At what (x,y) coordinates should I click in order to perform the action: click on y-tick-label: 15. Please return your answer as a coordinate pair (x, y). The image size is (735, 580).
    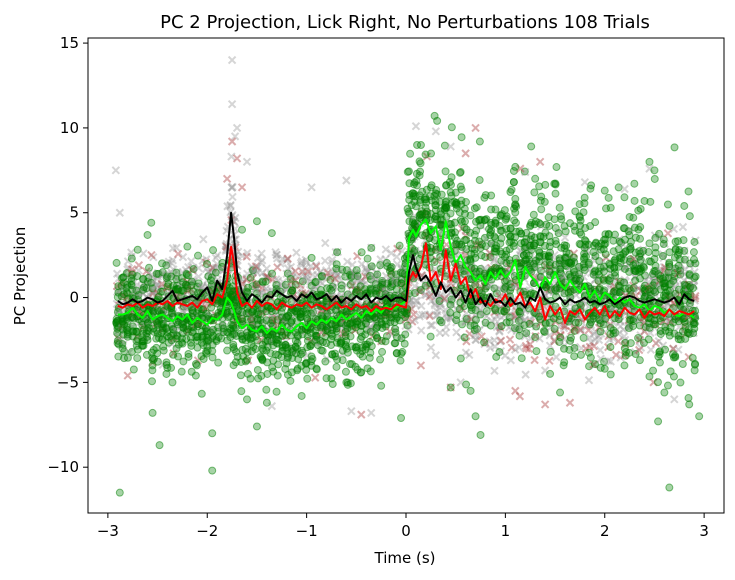
    Looking at the image, I should click on (69, 43).